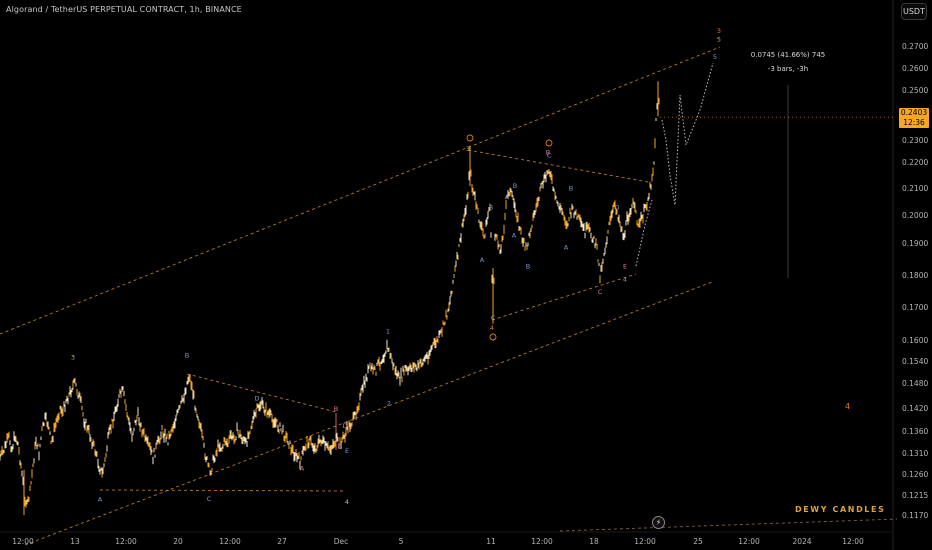 The image size is (932, 550). What do you see at coordinates (915, 188) in the screenshot?
I see `y-tick-label: 0.2100` at bounding box center [915, 188].